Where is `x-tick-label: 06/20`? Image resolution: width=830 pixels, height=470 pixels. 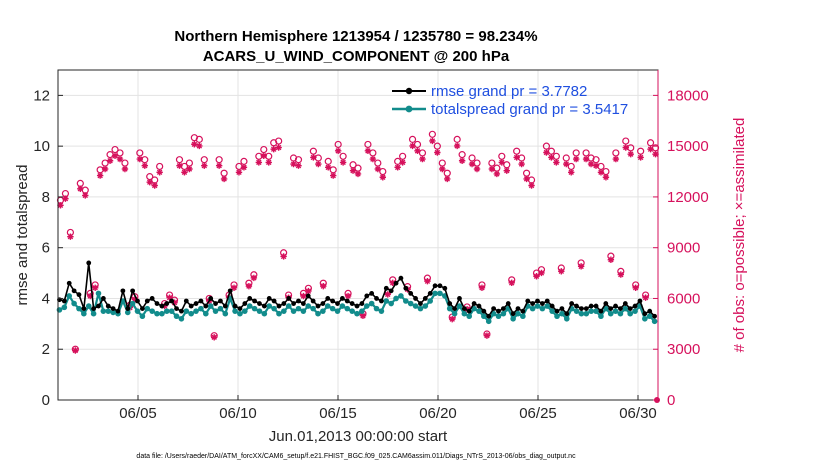
x-tick-label: 06/20 is located at coordinates (438, 413).